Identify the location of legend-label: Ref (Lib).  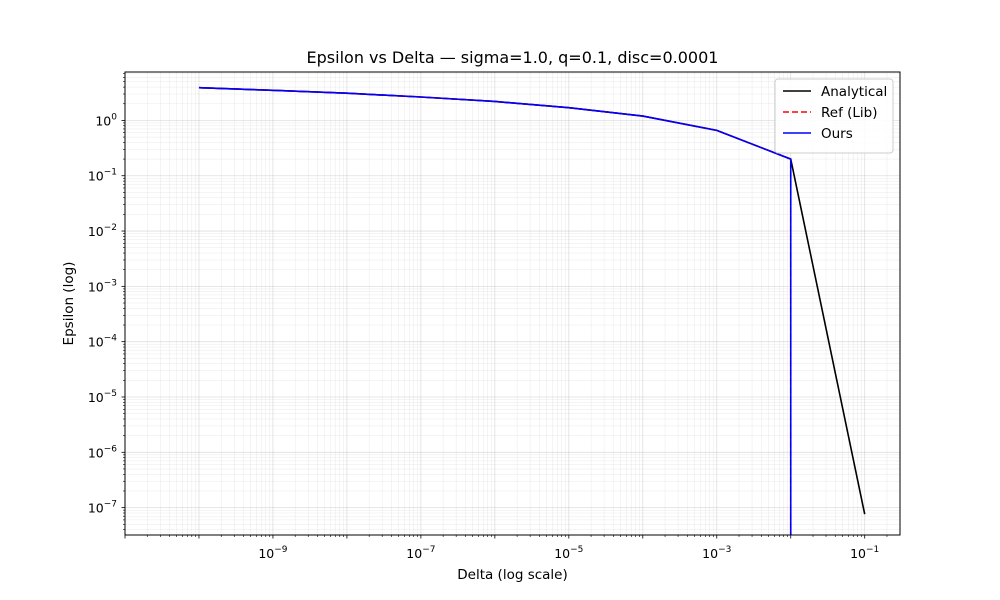
(849, 113).